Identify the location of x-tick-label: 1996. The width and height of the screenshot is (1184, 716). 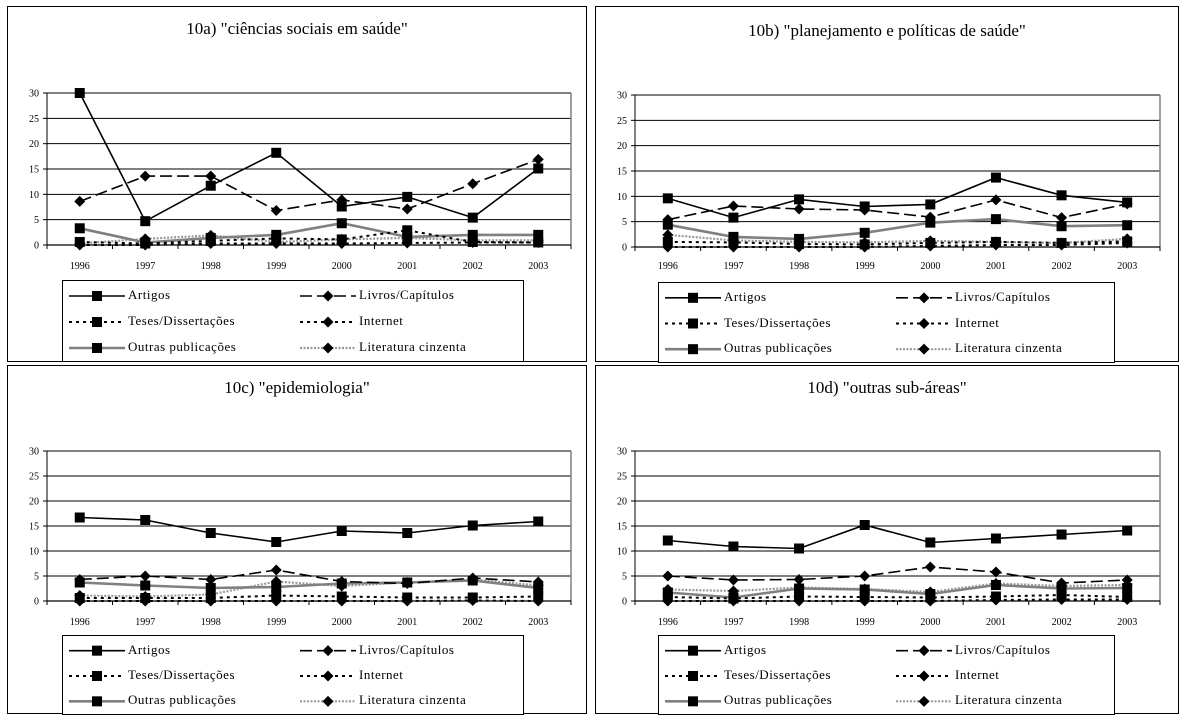
(668, 622).